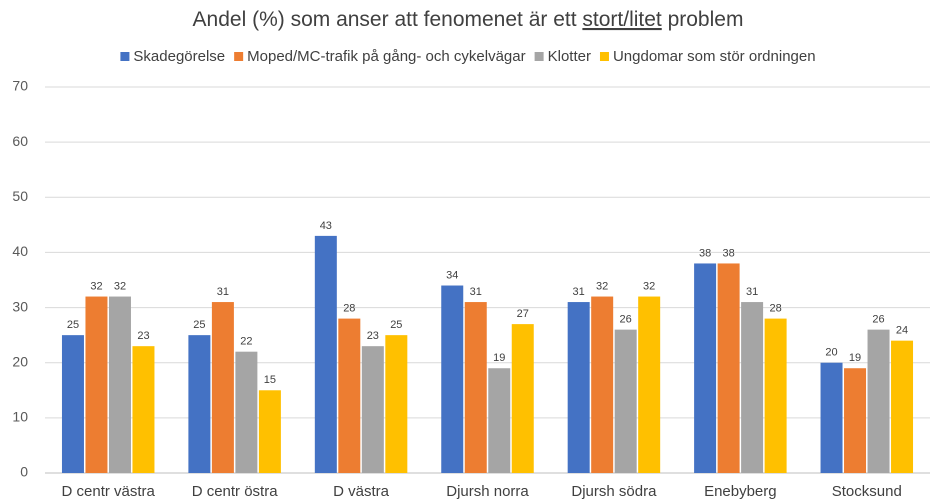 The height and width of the screenshot is (504, 936). What do you see at coordinates (867, 491) in the screenshot?
I see `x-tick-label: Stocksund` at bounding box center [867, 491].